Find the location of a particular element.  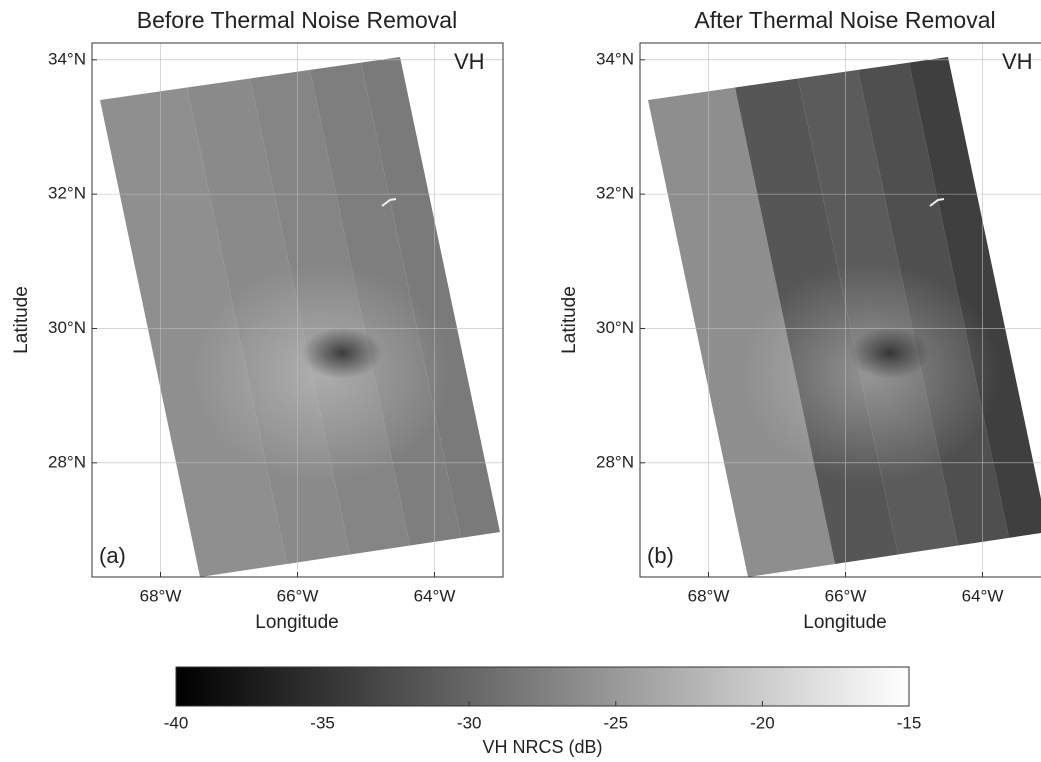

colorbar: -40 -35 -30 -25 -20 -15 VH NRCS (dB) is located at coordinates (543, 711).